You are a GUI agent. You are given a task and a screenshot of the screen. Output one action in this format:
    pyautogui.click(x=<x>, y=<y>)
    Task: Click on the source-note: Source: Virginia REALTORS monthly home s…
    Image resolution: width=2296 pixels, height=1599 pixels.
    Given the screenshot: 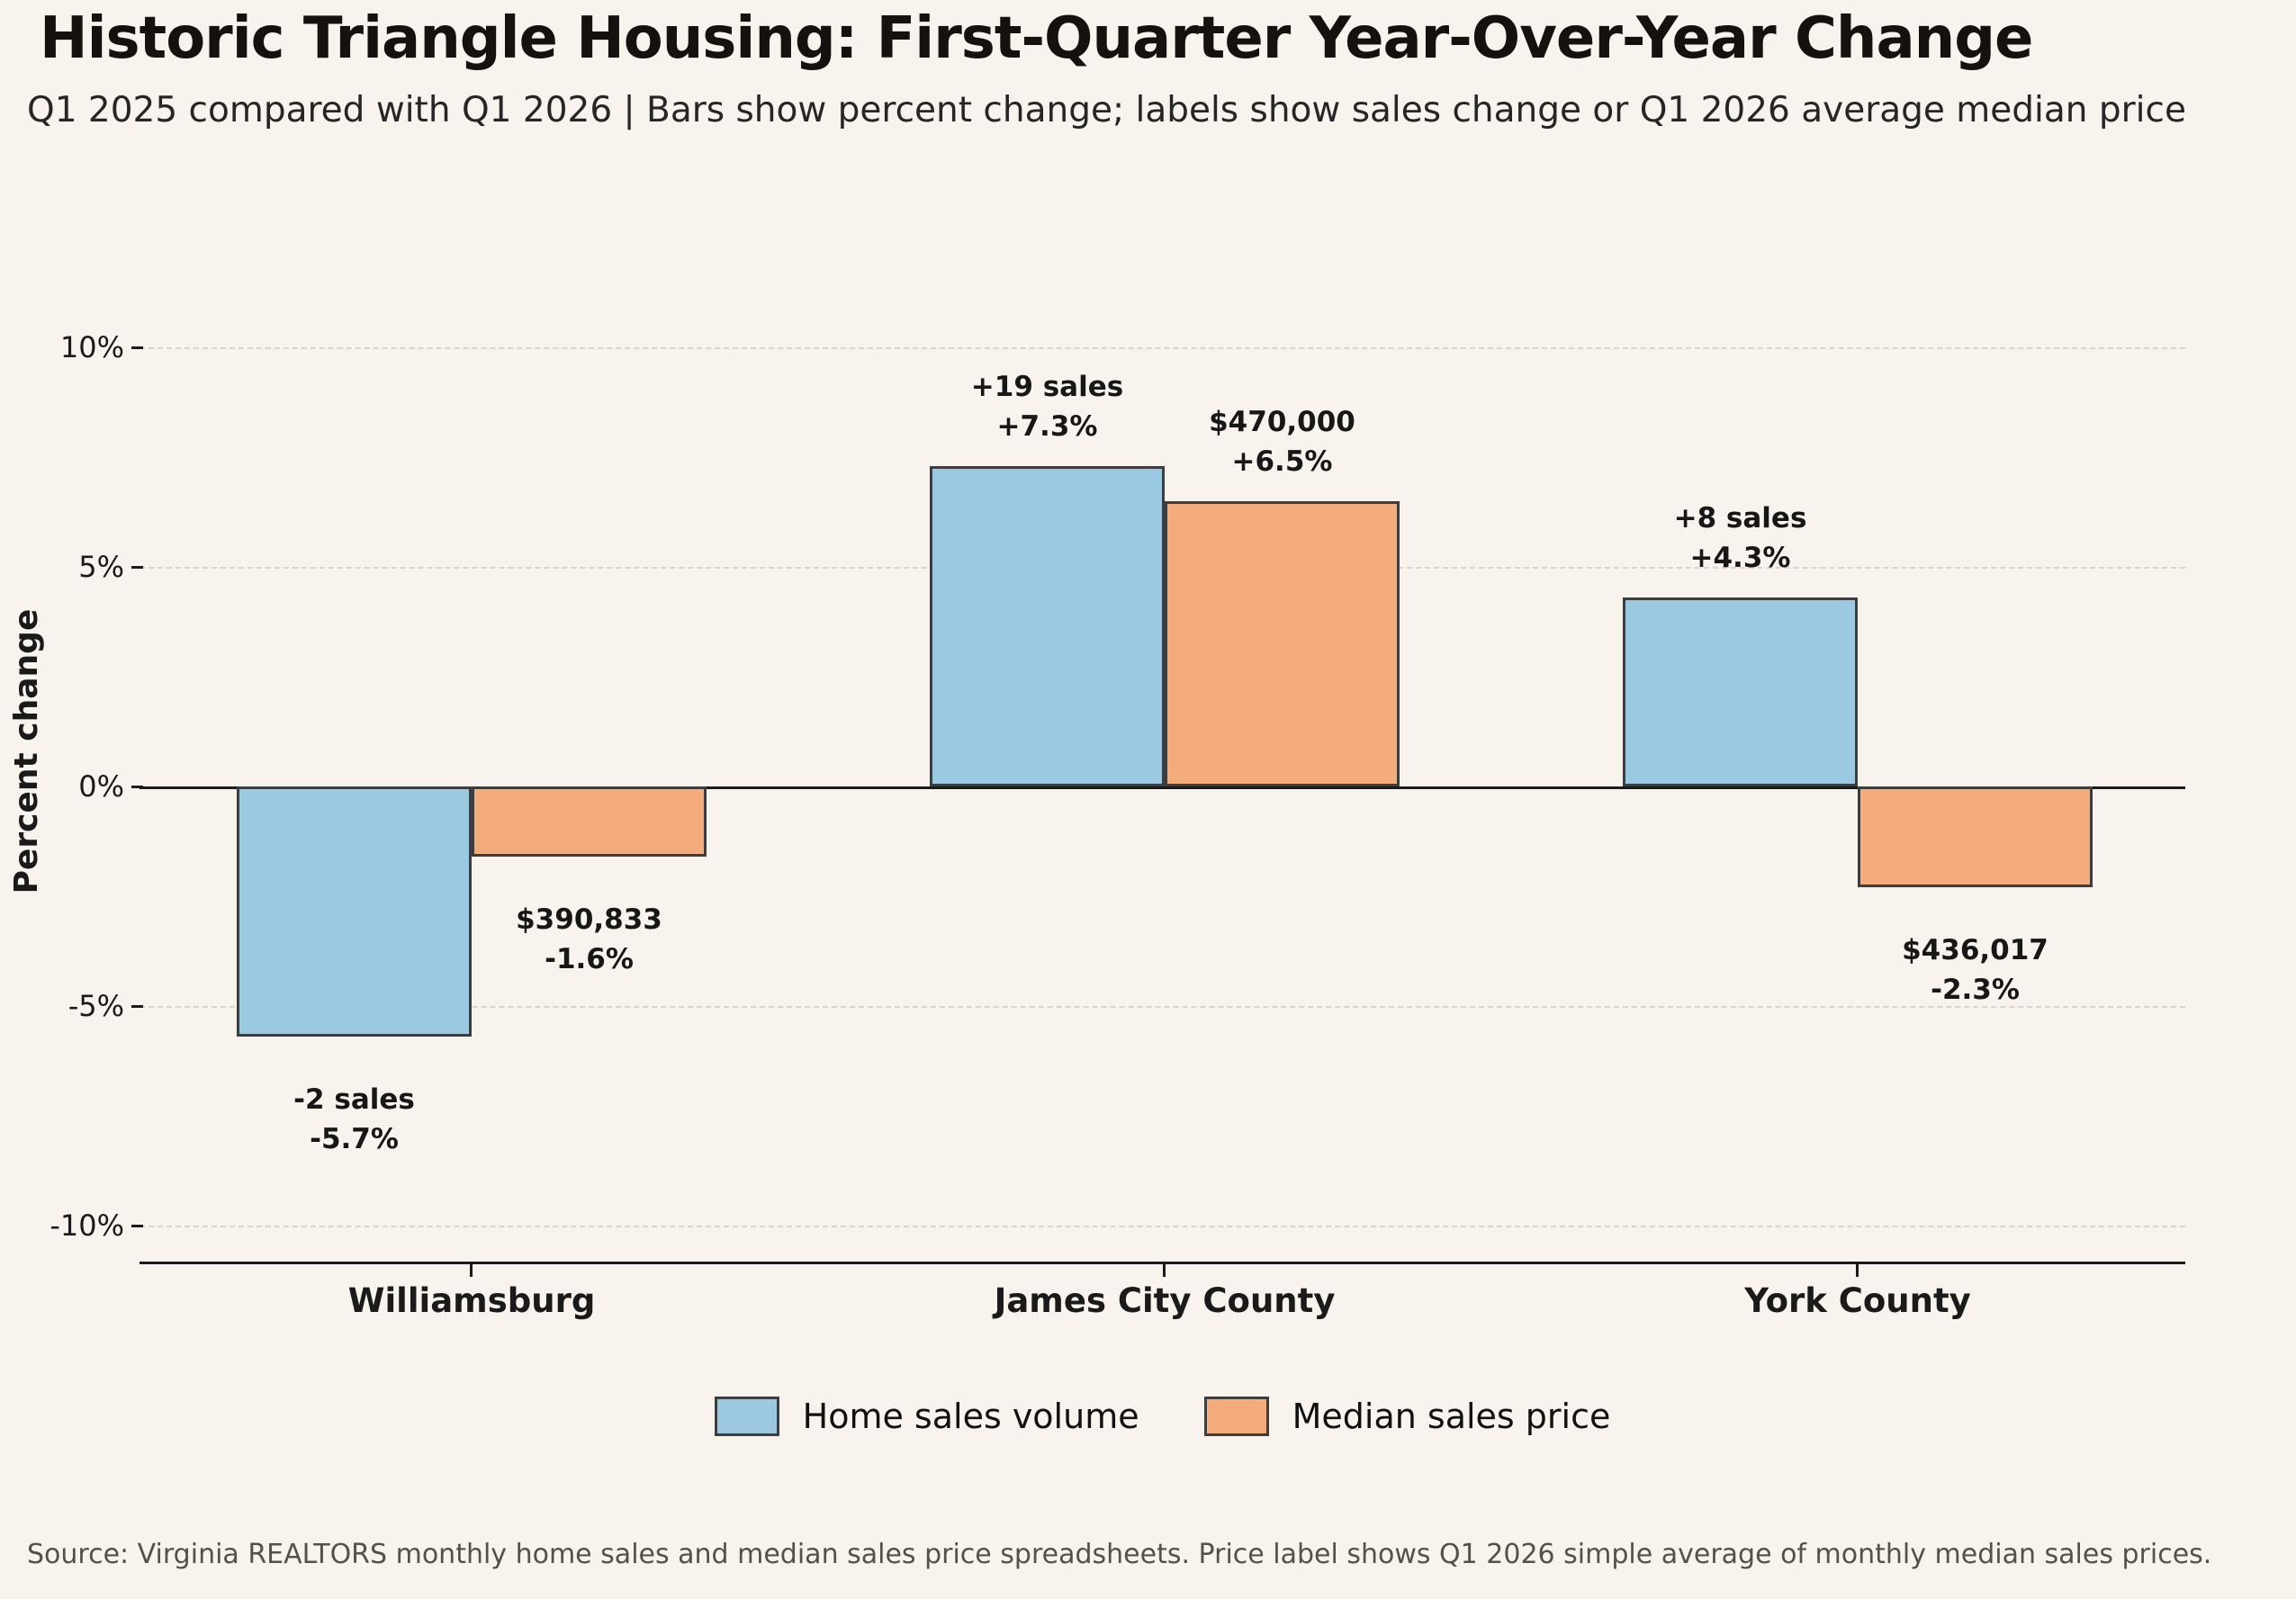 What is the action you would take?
    pyautogui.click(x=1119, y=1554)
    